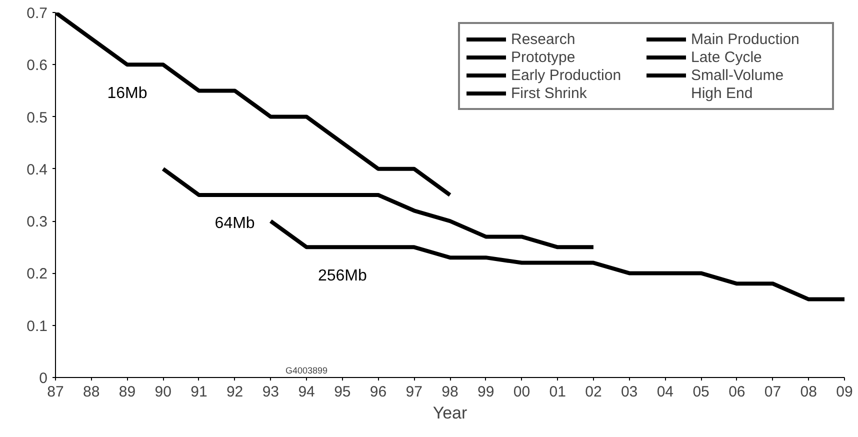 Image resolution: width=858 pixels, height=437 pixels. Describe the element at coordinates (629, 392) in the screenshot. I see `x-tick-label: 03` at that location.